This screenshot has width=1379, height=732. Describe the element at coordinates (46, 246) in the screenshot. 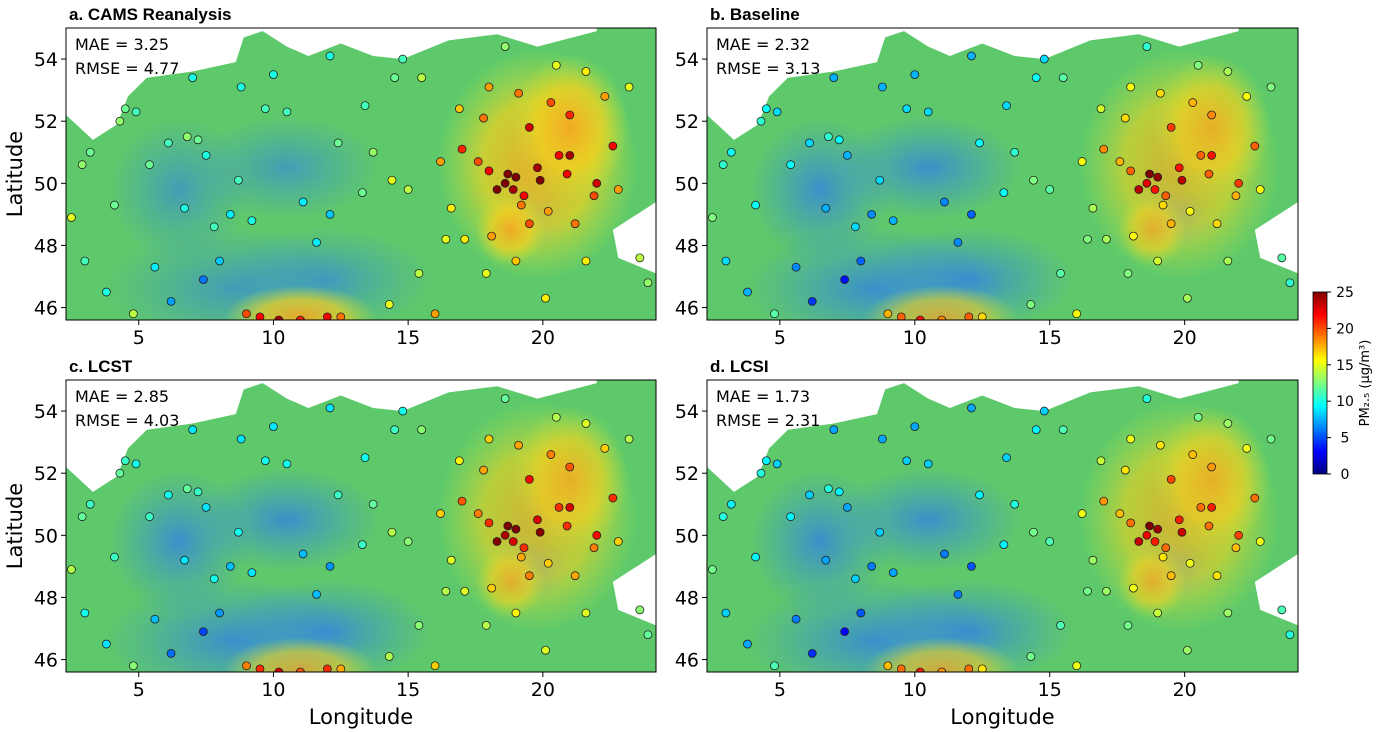

I see `y-tick-label: 48` at that location.